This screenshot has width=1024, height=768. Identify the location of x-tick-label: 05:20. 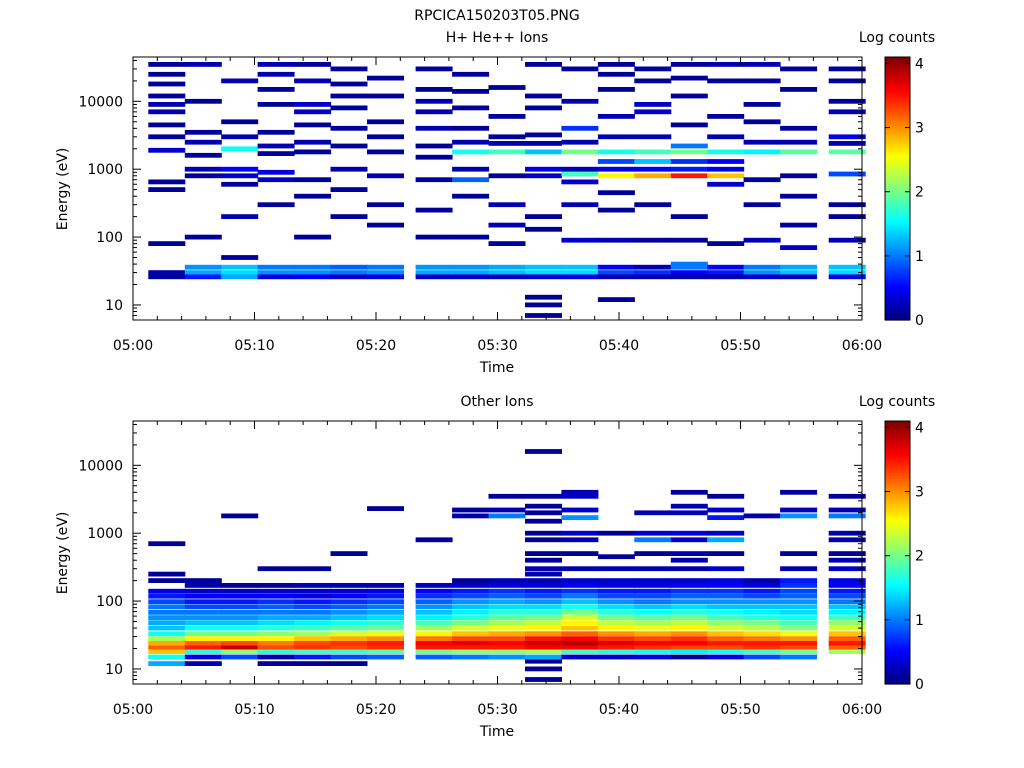
(376, 710).